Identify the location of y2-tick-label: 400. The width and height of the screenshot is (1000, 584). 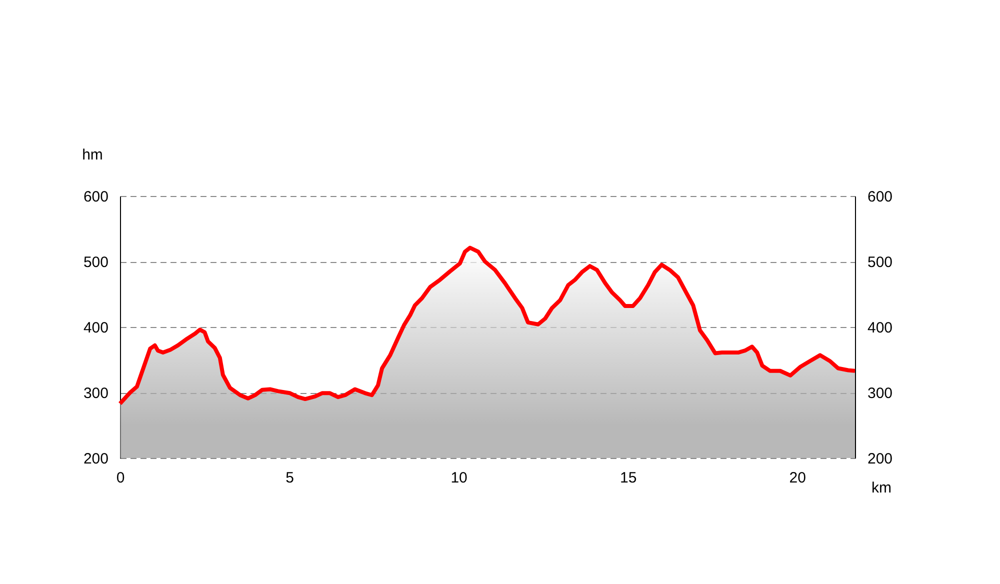
(880, 328).